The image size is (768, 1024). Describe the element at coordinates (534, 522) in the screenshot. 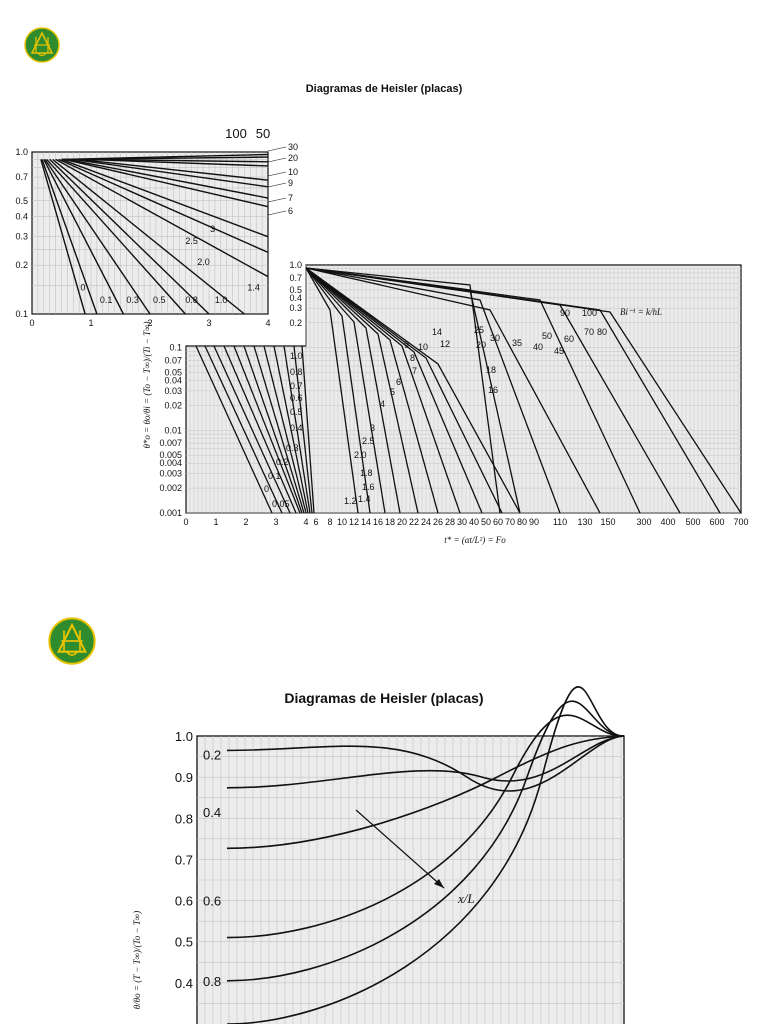

I see `x-tick-label: 90` at that location.